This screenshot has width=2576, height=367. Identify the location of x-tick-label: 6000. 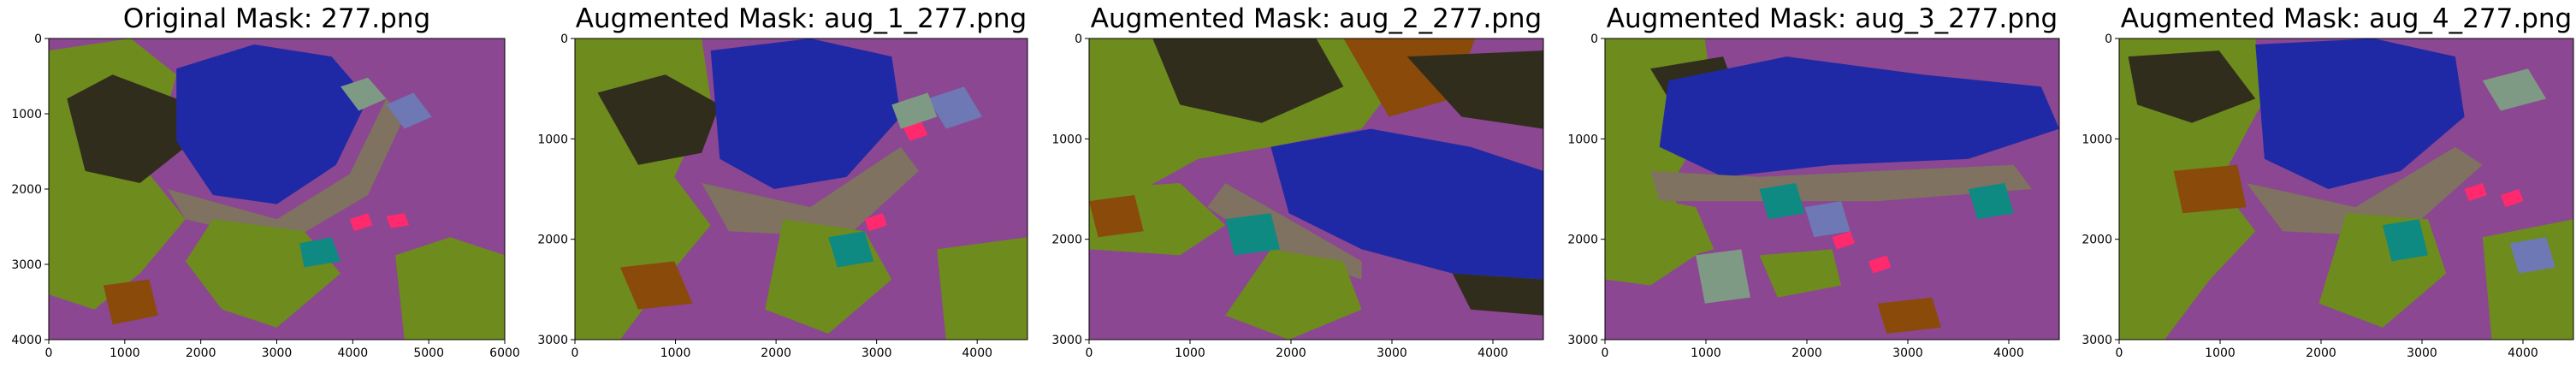
(504, 353).